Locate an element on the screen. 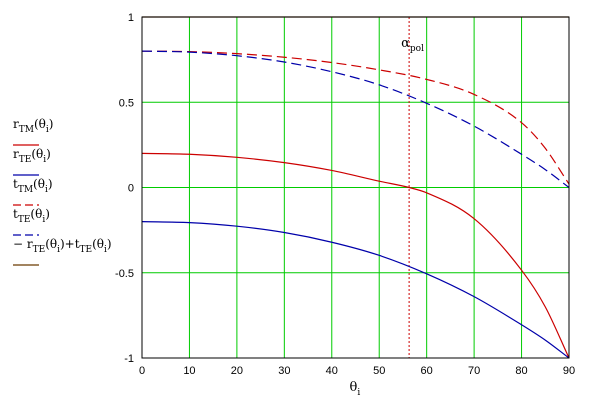 This screenshot has width=592, height=401. legend-part-rte-2: (θ is located at coordinates (37, 154).